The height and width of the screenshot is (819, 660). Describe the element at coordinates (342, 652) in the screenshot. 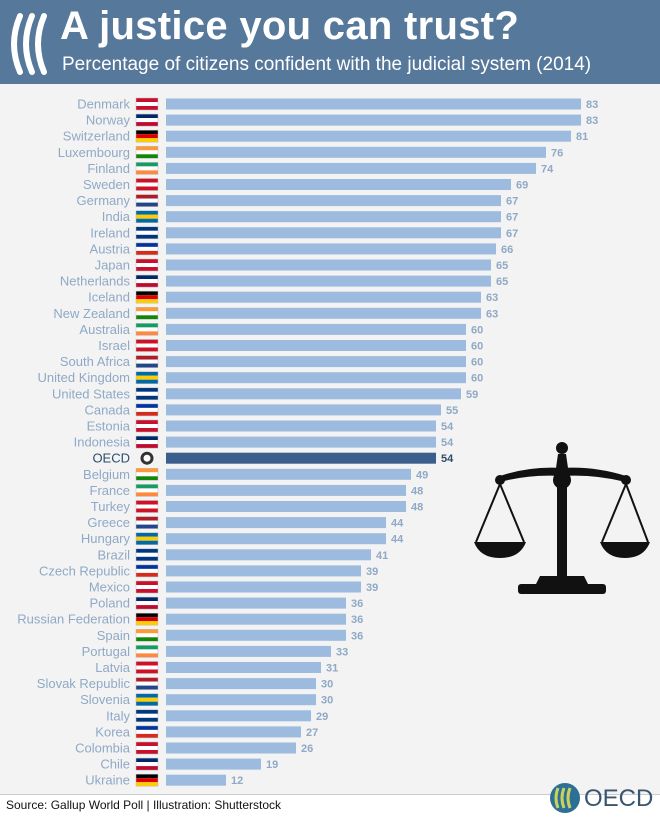

I see `value-label: 33` at that location.